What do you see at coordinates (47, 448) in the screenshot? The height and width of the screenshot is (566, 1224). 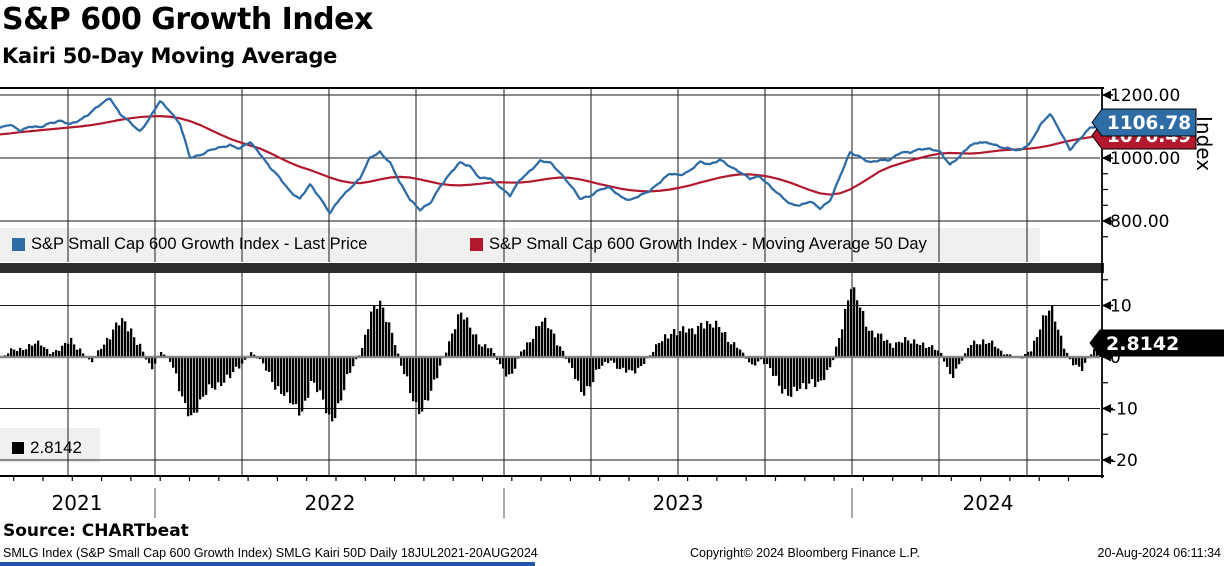 I see `kairi-legend: 2.8142` at bounding box center [47, 448].